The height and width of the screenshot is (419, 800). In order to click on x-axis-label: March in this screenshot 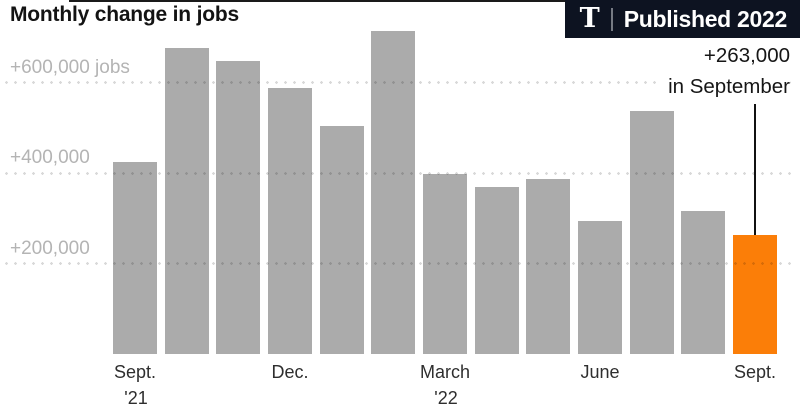, I will do `click(445, 372)`.